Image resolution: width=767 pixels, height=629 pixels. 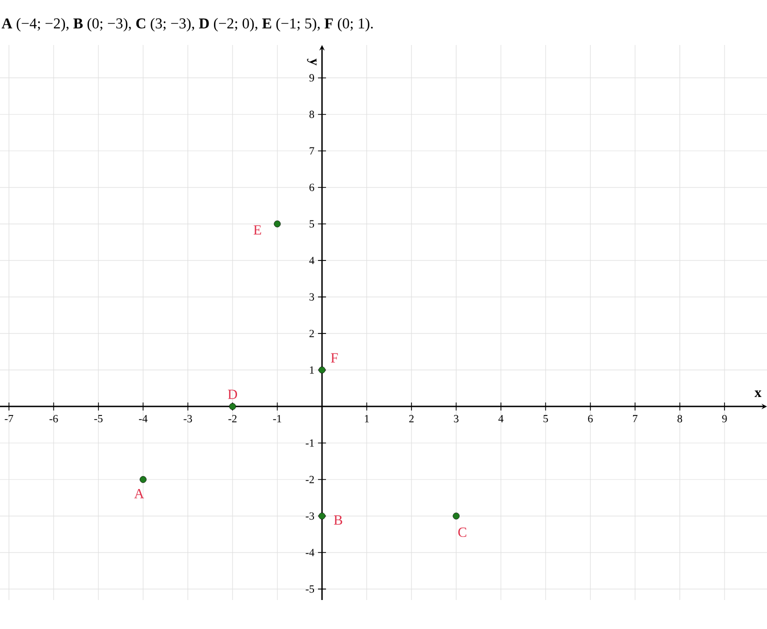 I want to click on y-tick-label: 3, so click(x=312, y=297).